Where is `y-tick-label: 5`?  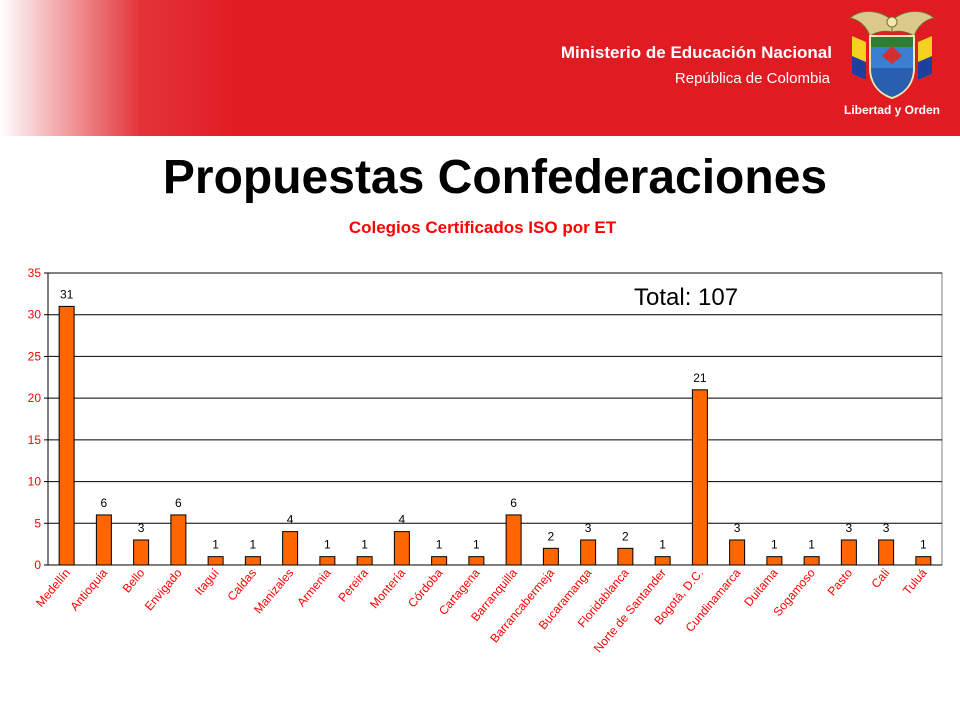
y-tick-label: 5 is located at coordinates (37, 523).